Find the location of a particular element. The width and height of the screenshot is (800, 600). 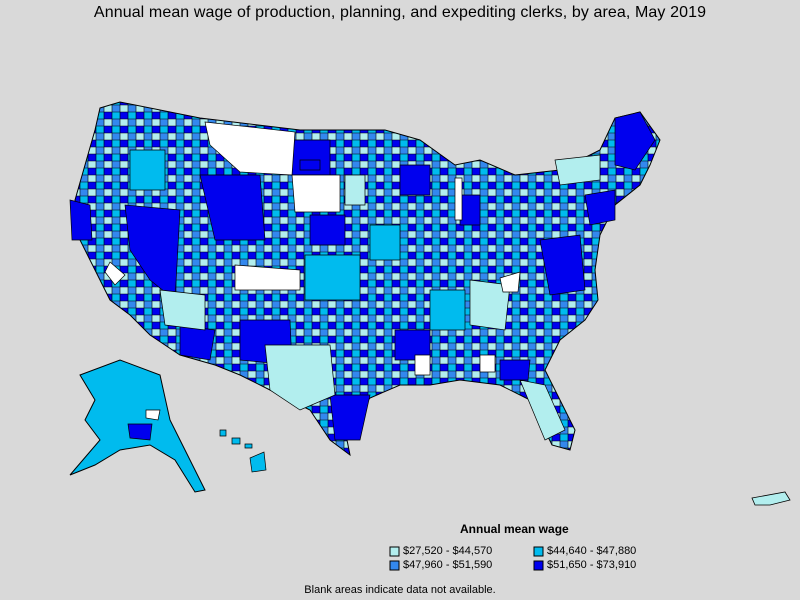

puerto-rico-region is located at coordinates (771, 498).